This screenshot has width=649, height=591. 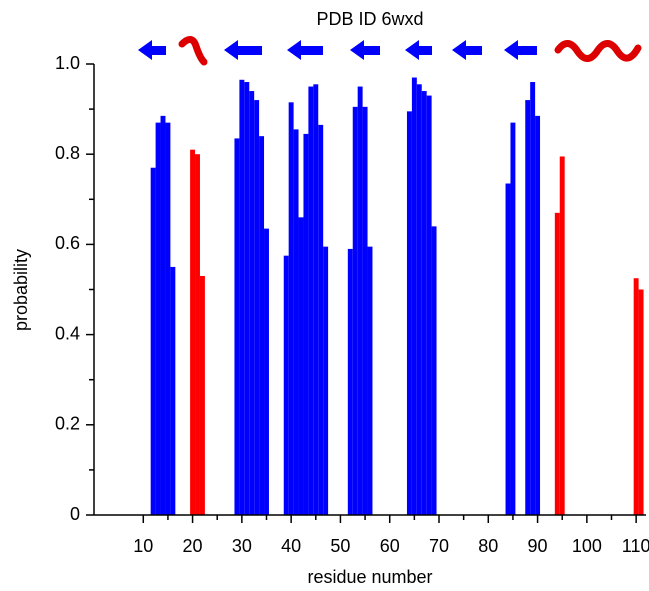 I want to click on x-tick-label: 100, so click(x=587, y=546).